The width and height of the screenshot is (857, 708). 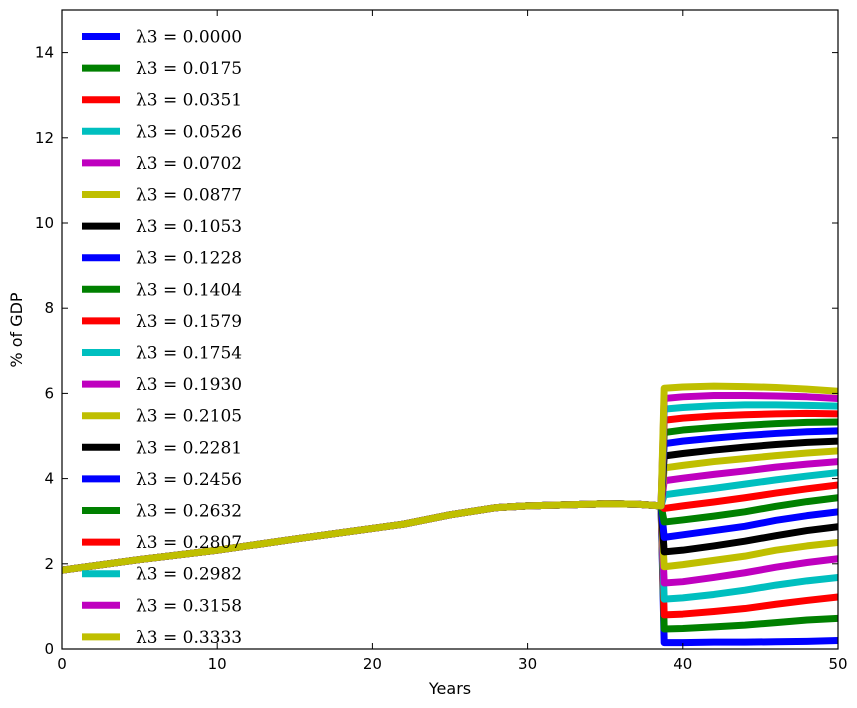 I want to click on legend-label: λ3 = 0.1228, so click(x=189, y=259).